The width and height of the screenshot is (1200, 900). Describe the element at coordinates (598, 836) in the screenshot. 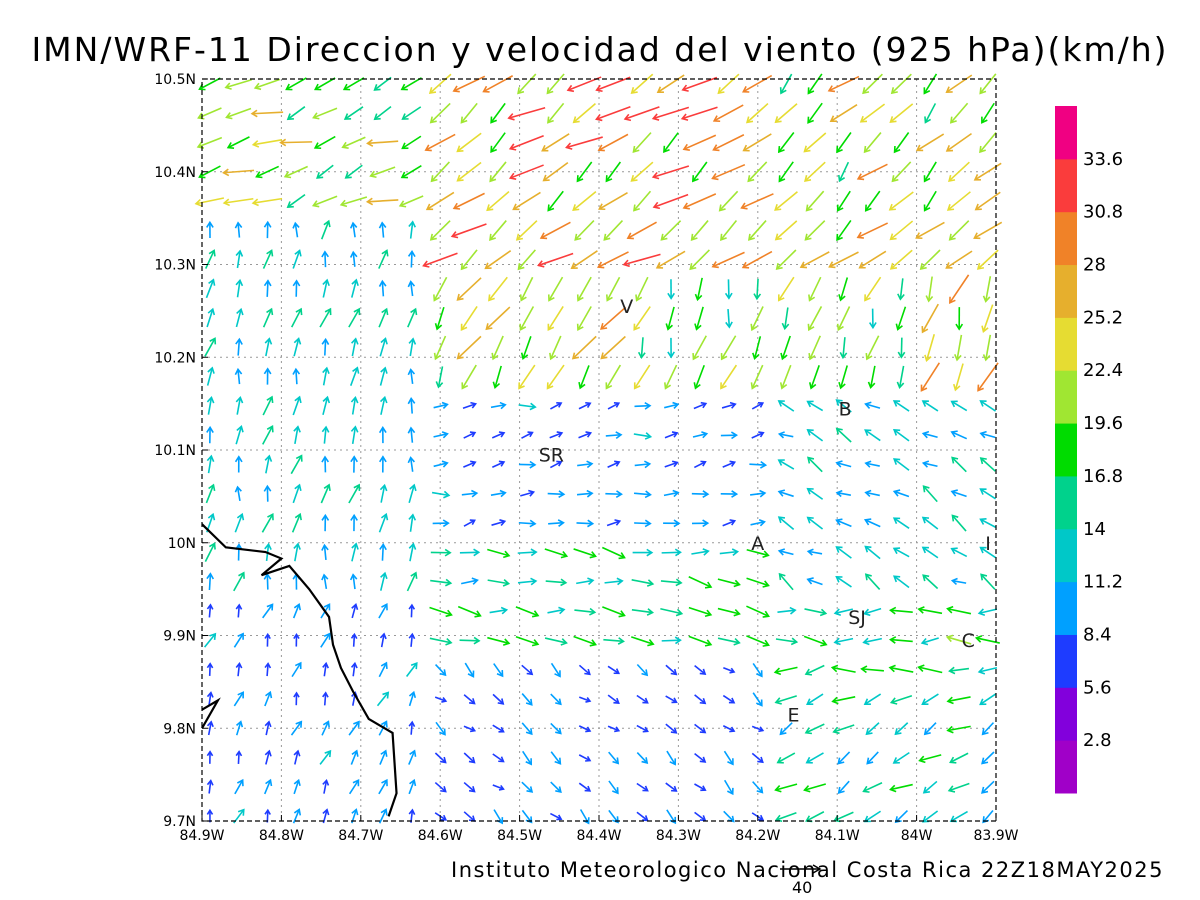

I see `x-tick-label: 84.4W` at that location.